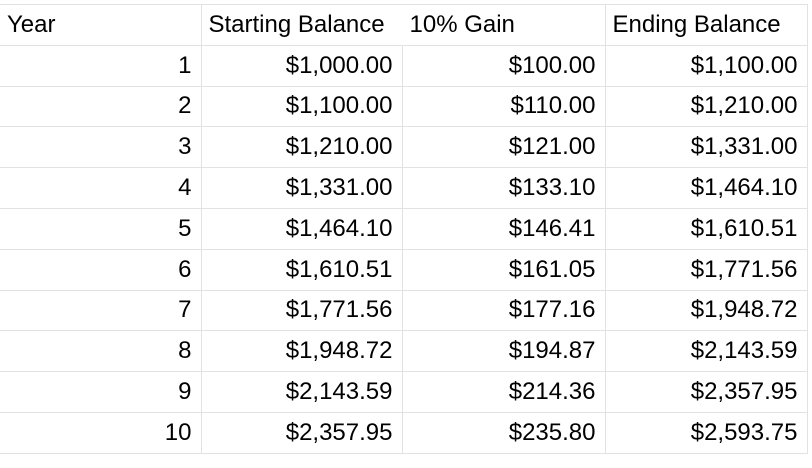 The image size is (812, 468). I want to click on cell-year: 1, so click(101, 66).